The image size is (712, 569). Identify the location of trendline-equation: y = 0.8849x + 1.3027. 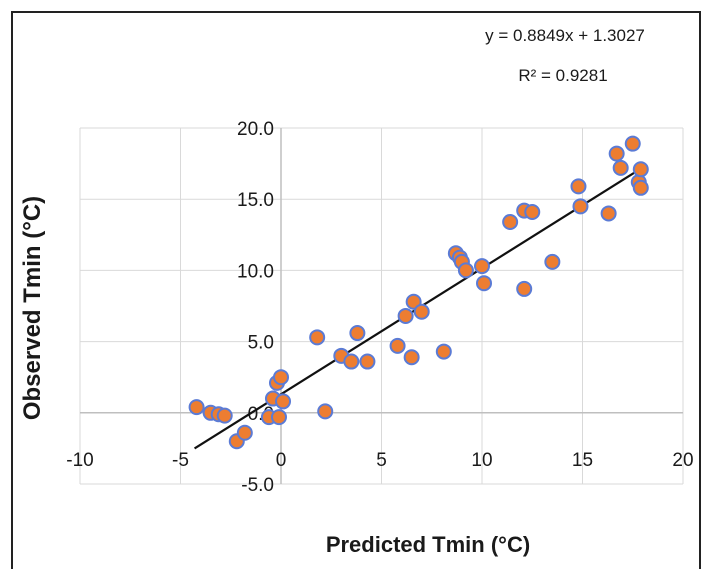
(565, 35).